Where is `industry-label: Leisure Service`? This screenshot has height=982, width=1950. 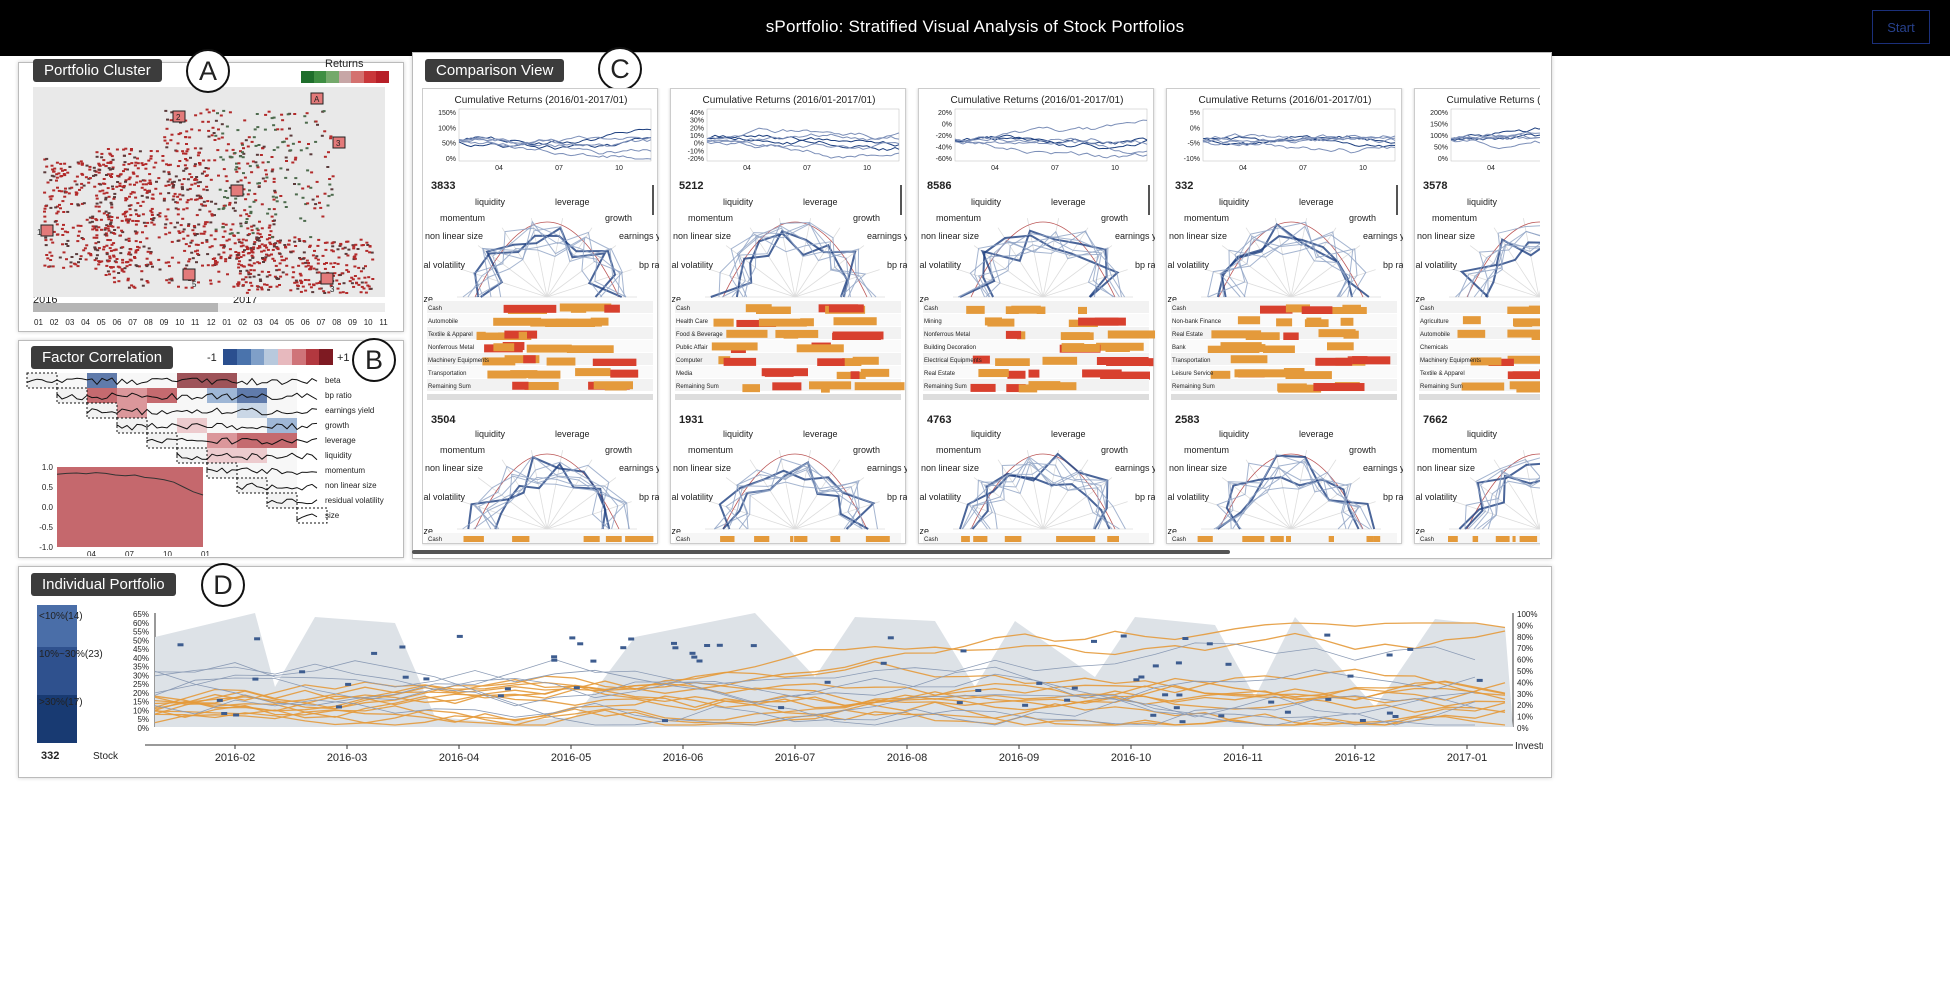 industry-label: Leisure Service is located at coordinates (1193, 374).